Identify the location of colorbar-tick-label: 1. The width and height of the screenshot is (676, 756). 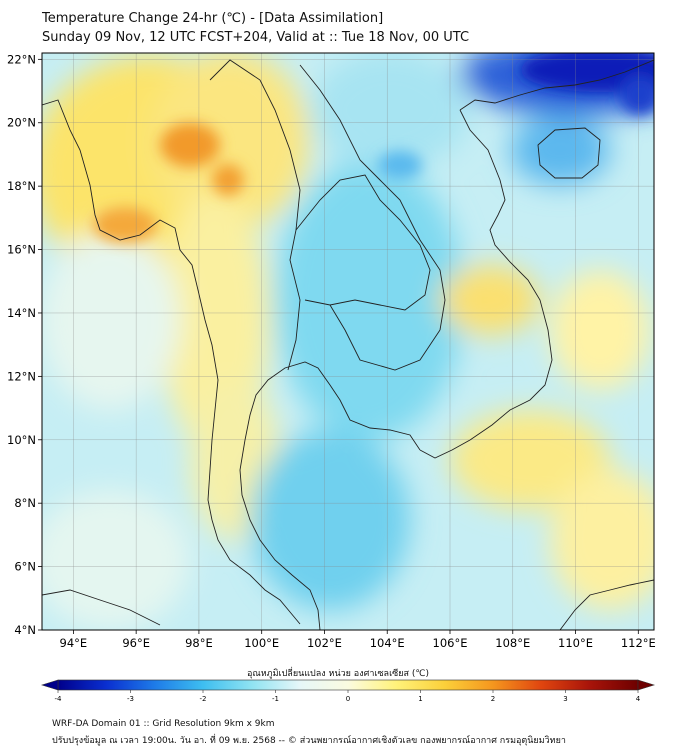
(420, 699).